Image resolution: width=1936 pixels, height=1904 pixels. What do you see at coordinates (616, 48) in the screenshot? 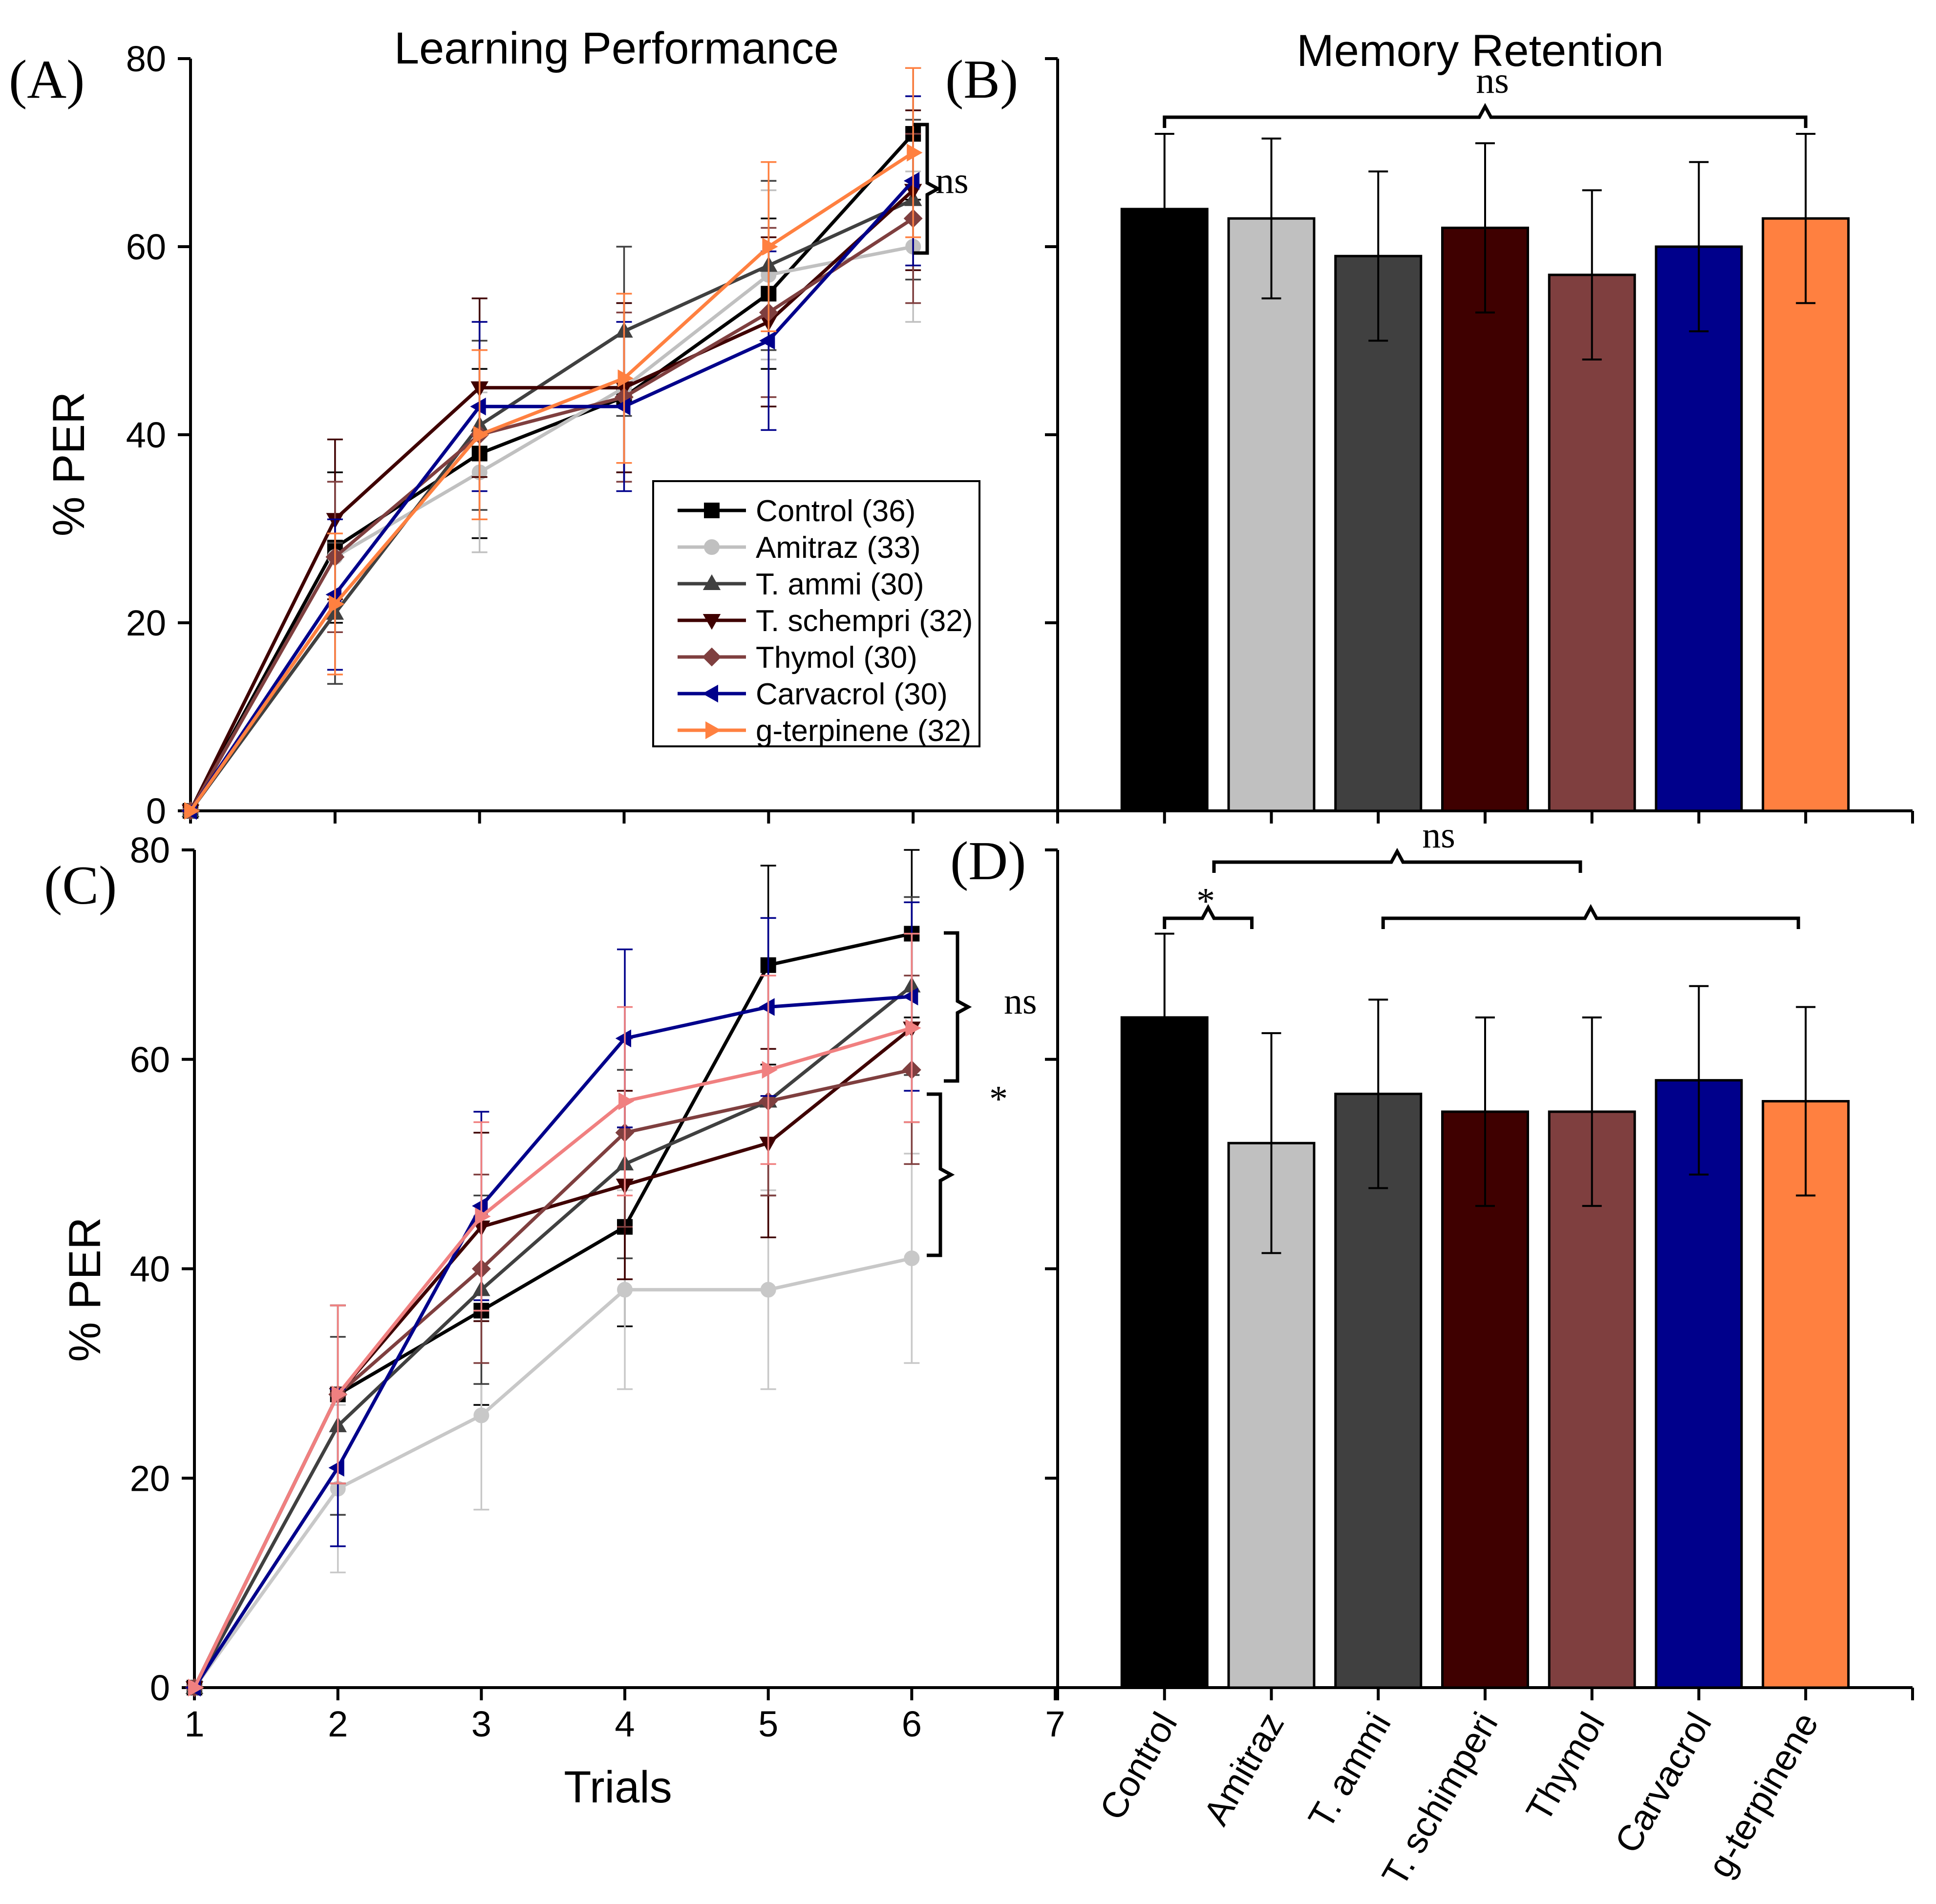
I see `panel-a-title: Learning Performance` at bounding box center [616, 48].